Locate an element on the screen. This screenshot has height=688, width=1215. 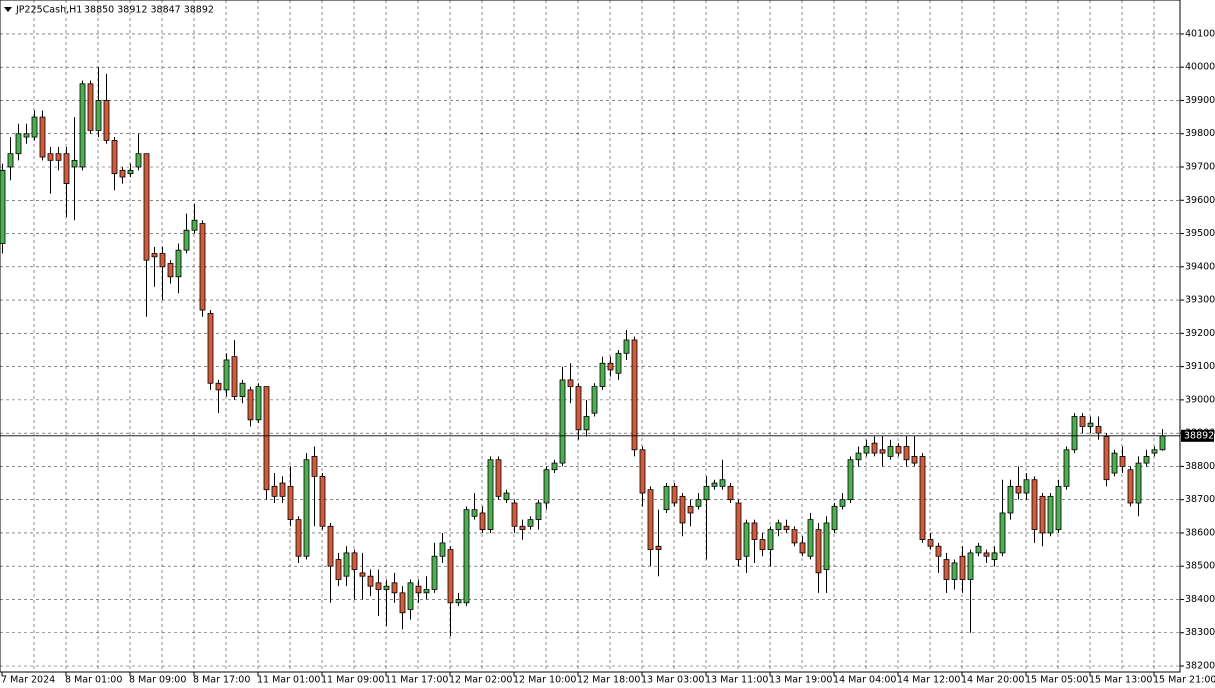
x-tick-label: 11 Mar 17:00 is located at coordinates (416, 680).